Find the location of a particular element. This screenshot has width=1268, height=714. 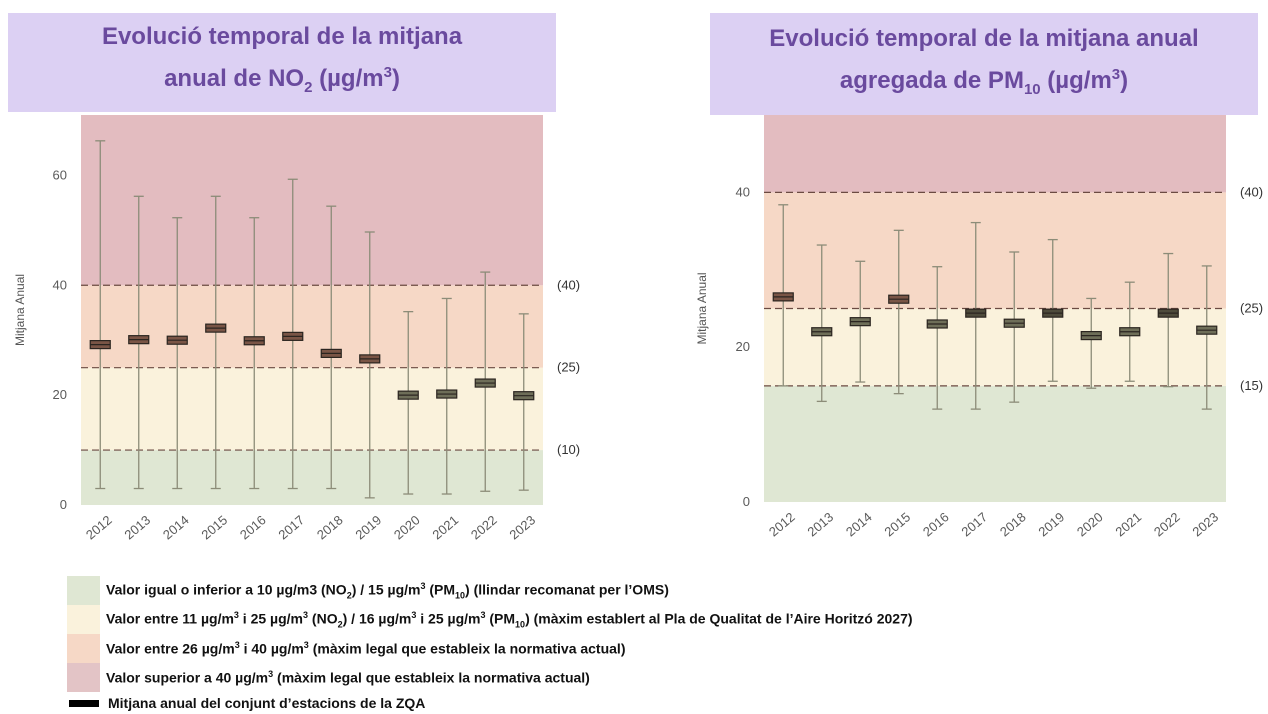

threshold-label: (10) is located at coordinates (568, 449).